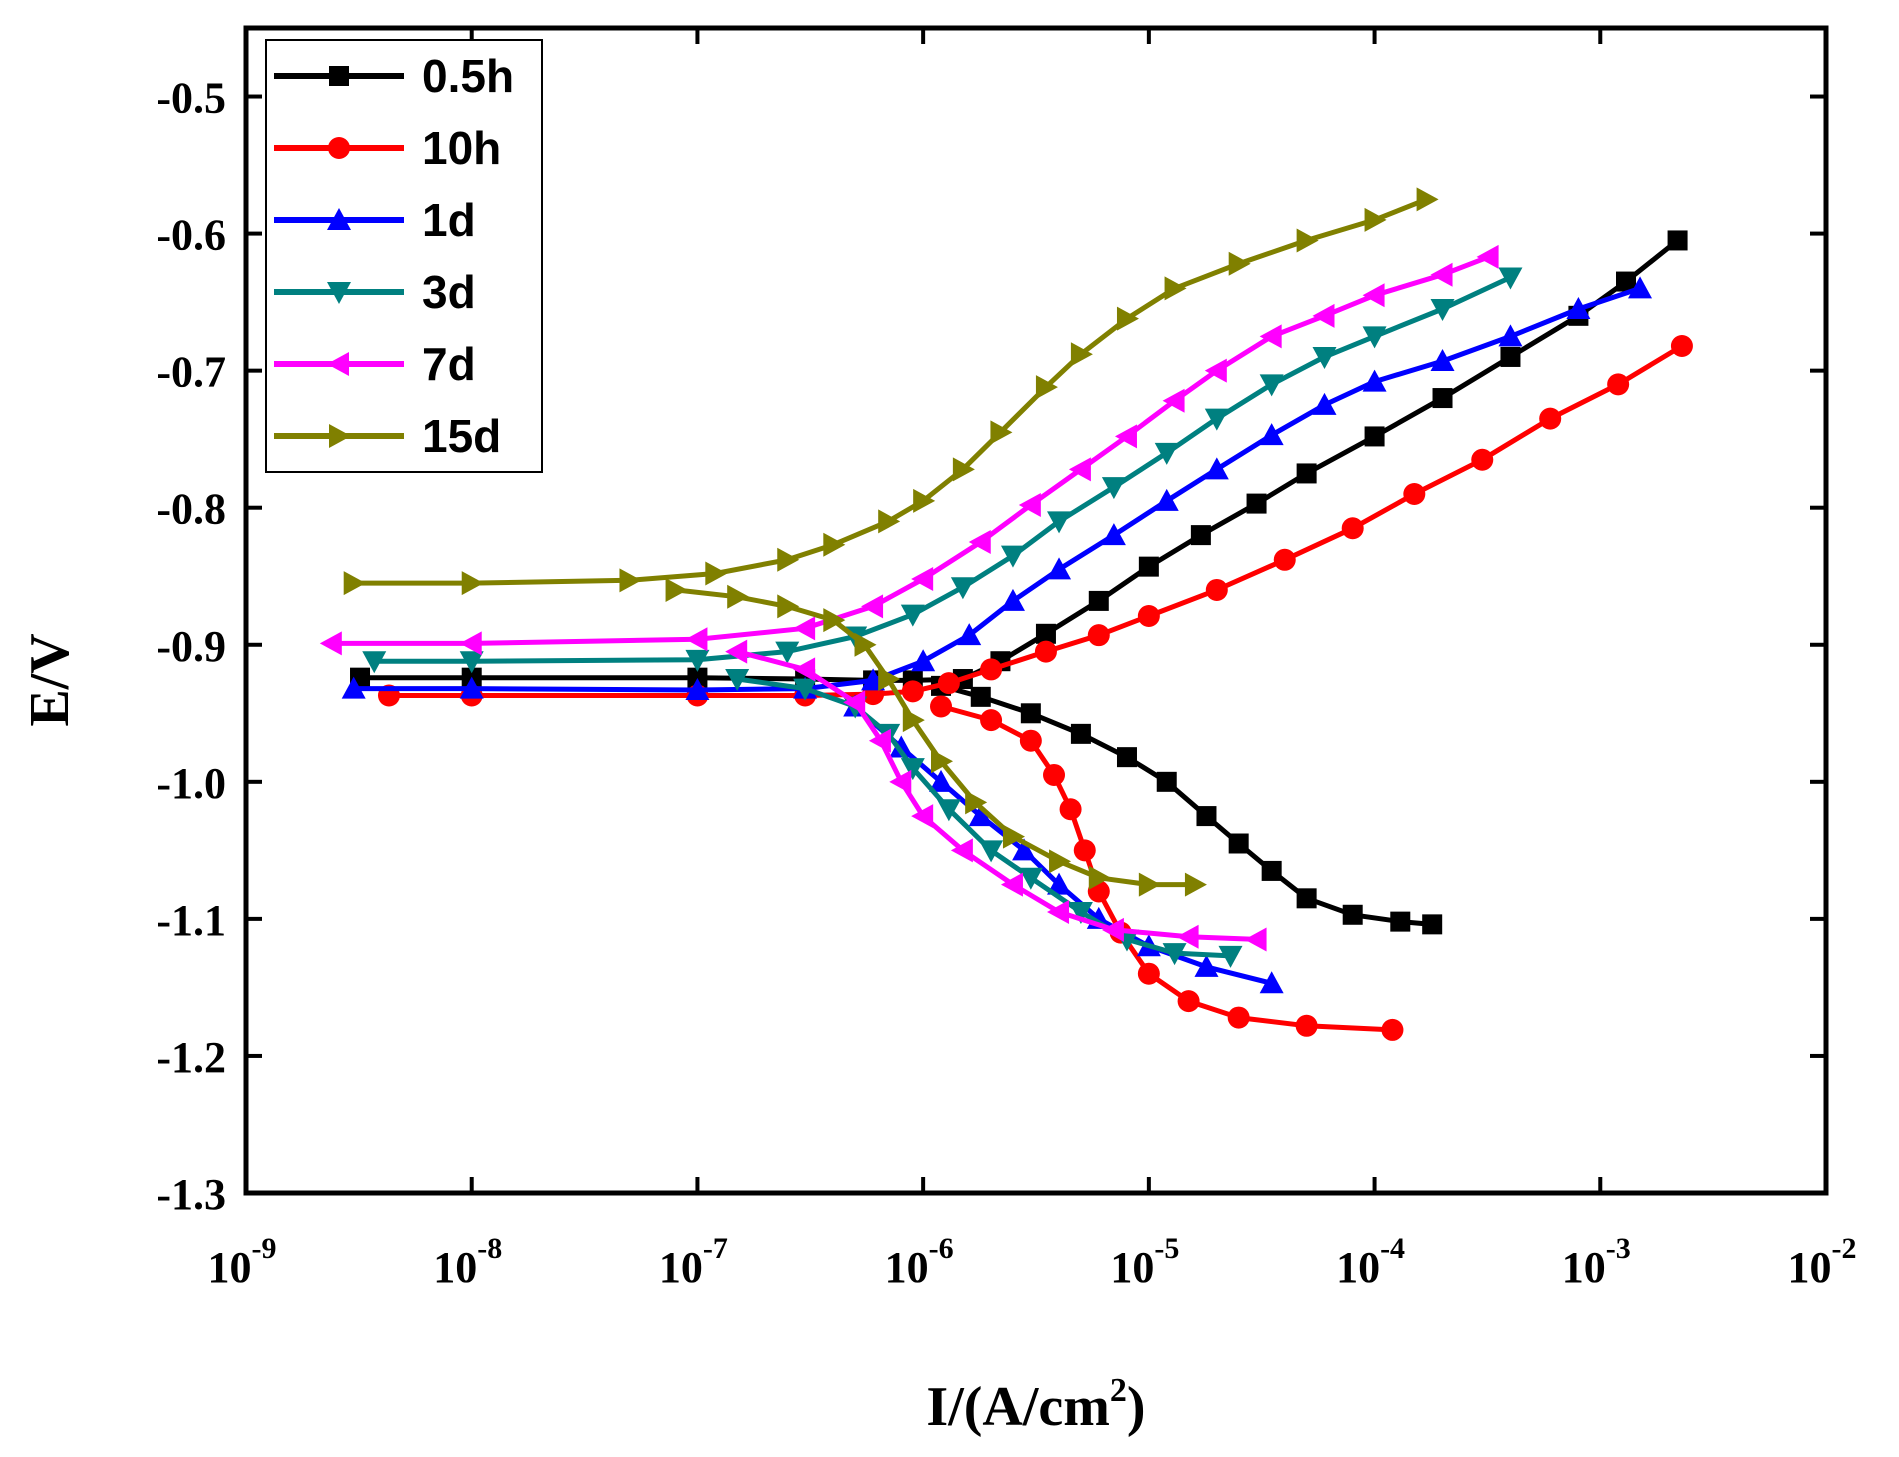 The image size is (1899, 1457). What do you see at coordinates (375, 364) in the screenshot?
I see `legend-item-7d: 7d` at bounding box center [375, 364].